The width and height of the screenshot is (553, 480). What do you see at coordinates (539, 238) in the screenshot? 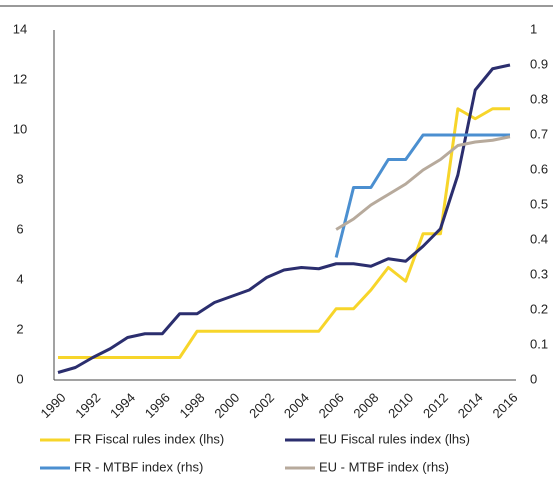
I see `y2-tick-label: 0.4` at bounding box center [539, 238].